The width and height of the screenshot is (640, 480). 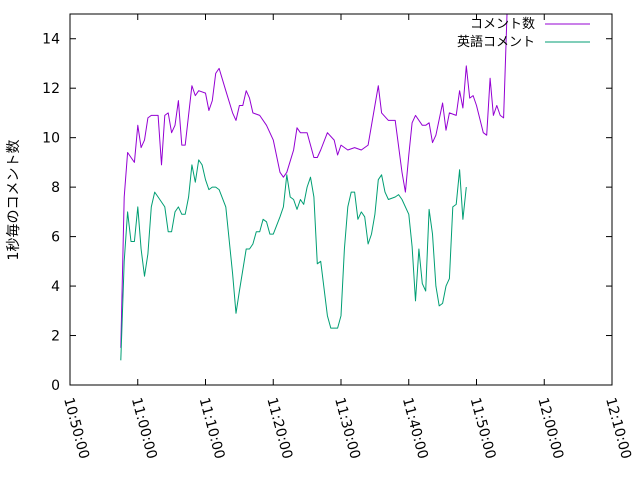 I want to click on x-tick-label: 11:30:00, so click(x=347, y=428).